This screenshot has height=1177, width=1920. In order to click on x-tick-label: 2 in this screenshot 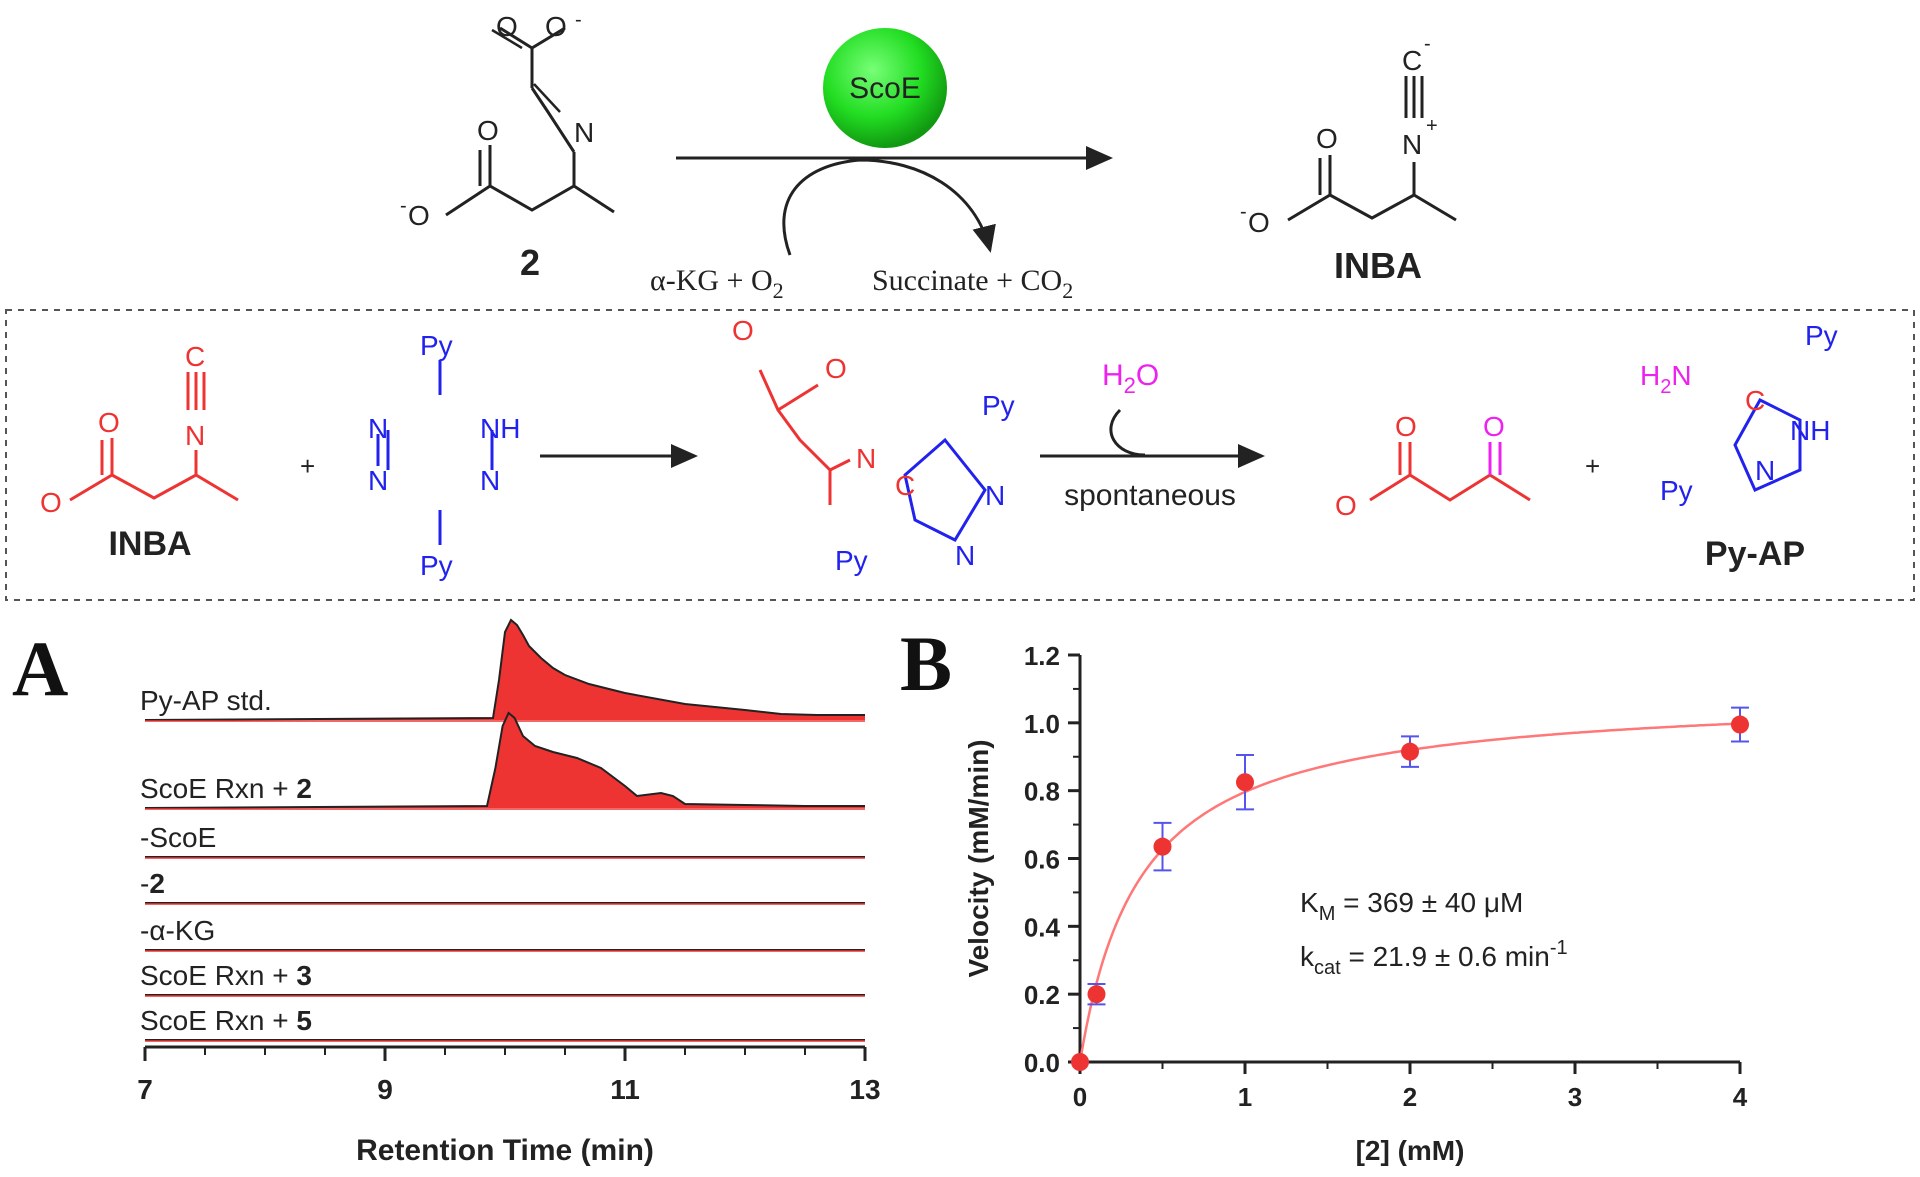, I will do `click(1410, 1097)`.